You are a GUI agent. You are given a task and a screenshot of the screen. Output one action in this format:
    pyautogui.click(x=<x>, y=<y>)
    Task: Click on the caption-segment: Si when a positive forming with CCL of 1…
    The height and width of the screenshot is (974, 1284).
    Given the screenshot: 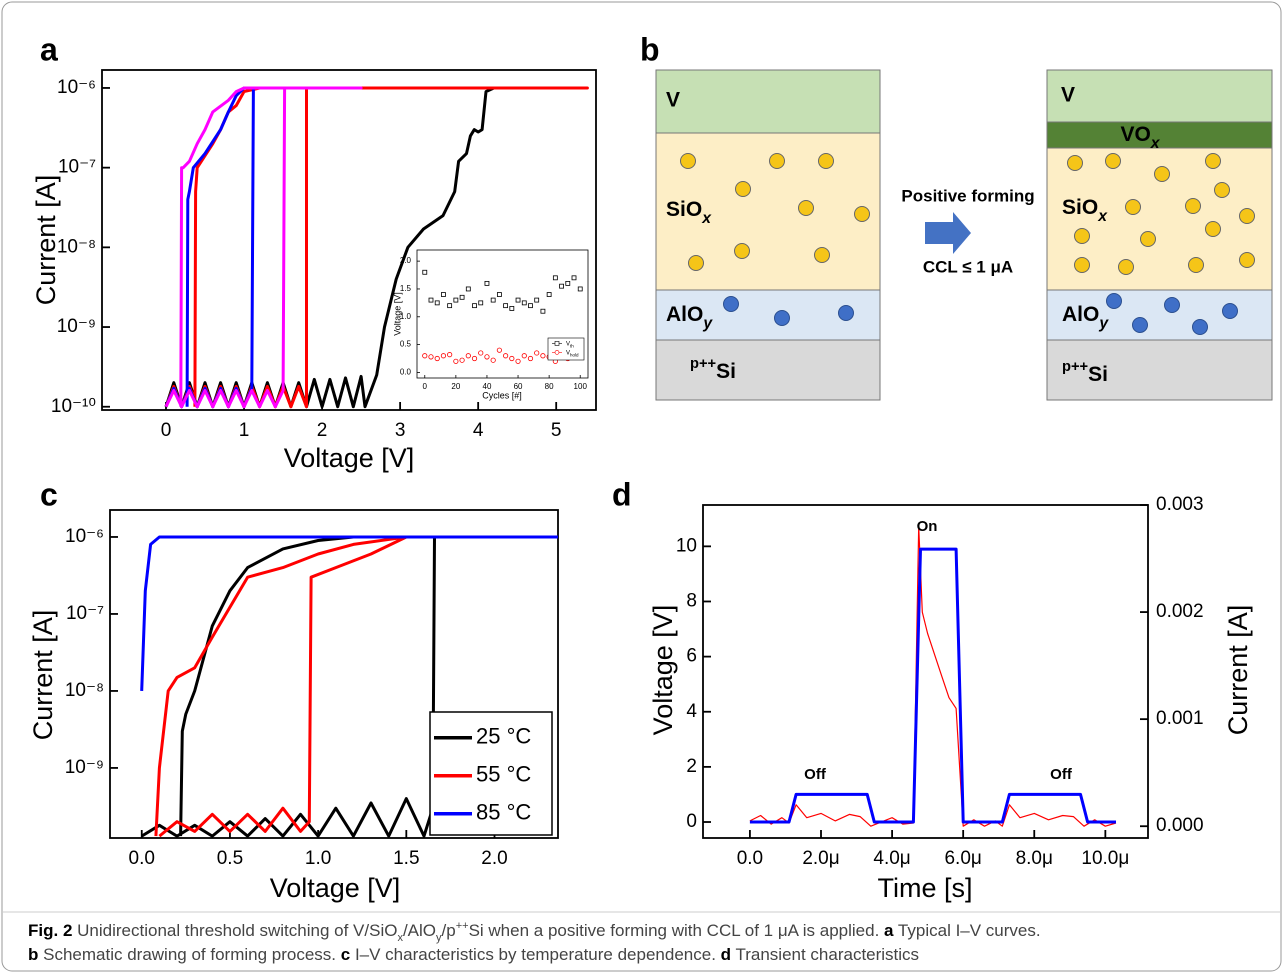 What is the action you would take?
    pyautogui.click(x=676, y=930)
    